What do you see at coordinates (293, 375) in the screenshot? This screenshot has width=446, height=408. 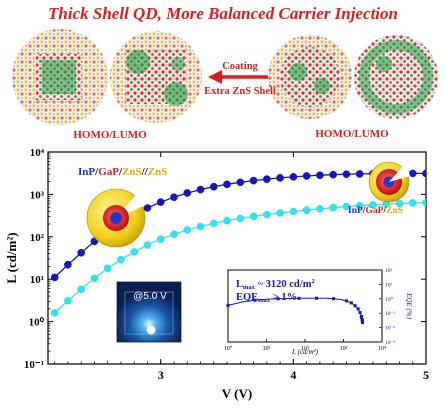 I see `x-tick-label: 4` at bounding box center [293, 375].